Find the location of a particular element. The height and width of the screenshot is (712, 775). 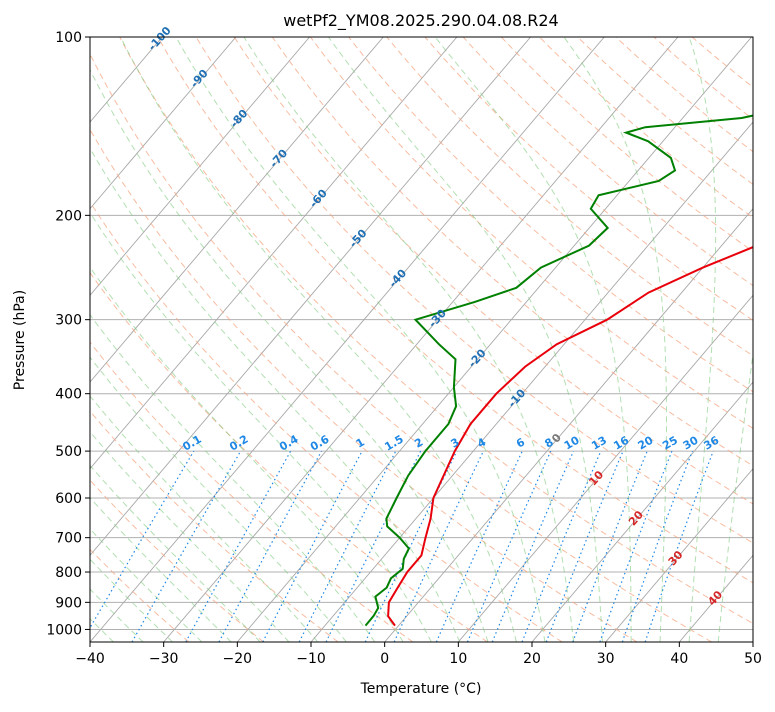

x-tick-label: 20 is located at coordinates (532, 659).